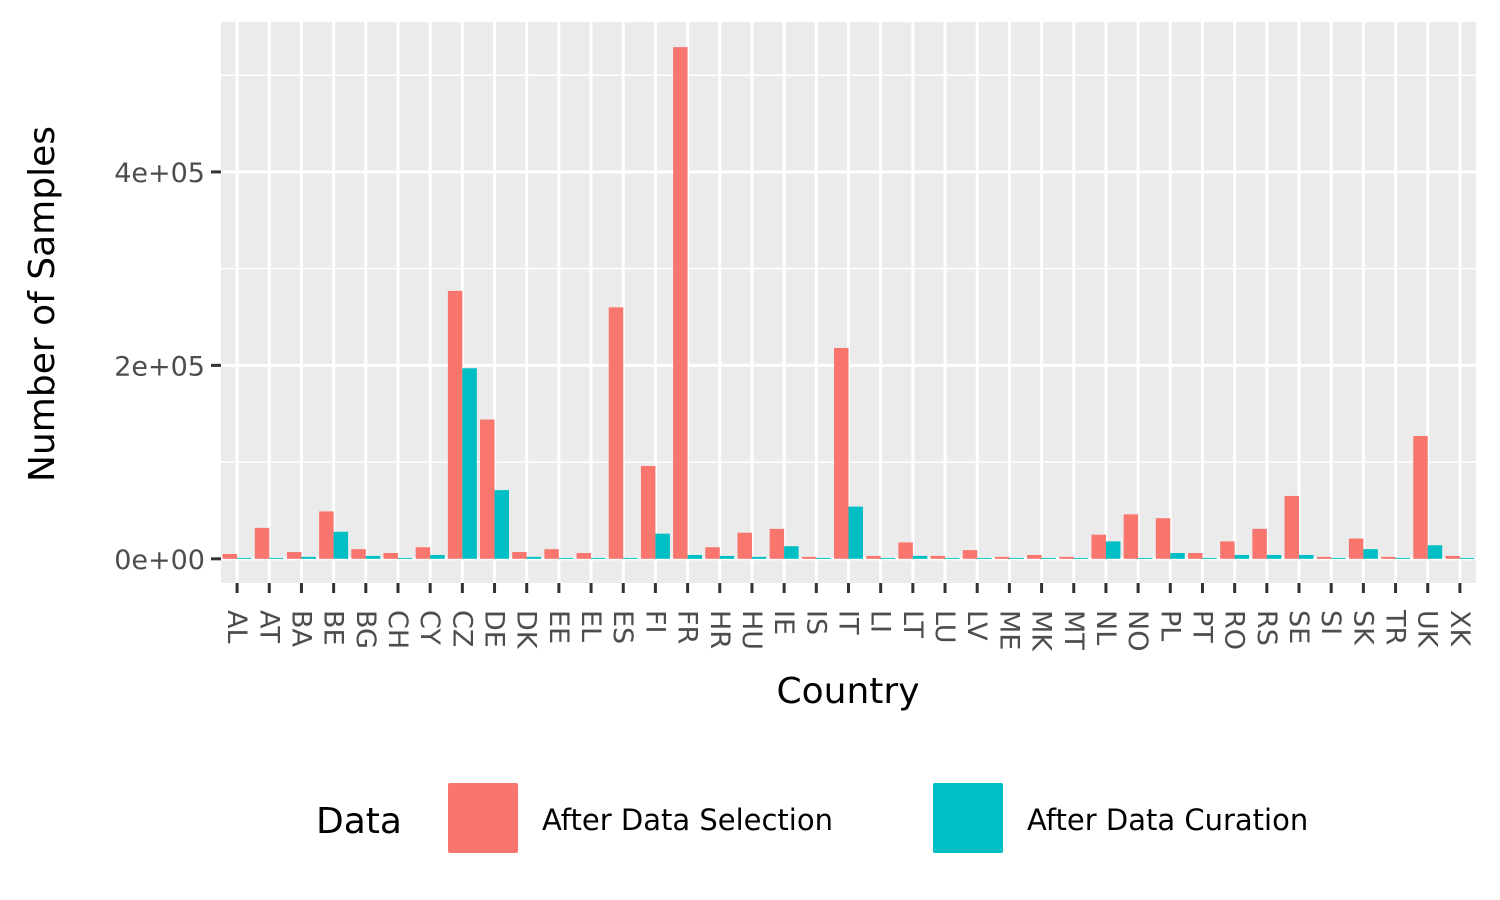 The width and height of the screenshot is (1500, 900). I want to click on bar-ba-after-data-curation, so click(308, 557).